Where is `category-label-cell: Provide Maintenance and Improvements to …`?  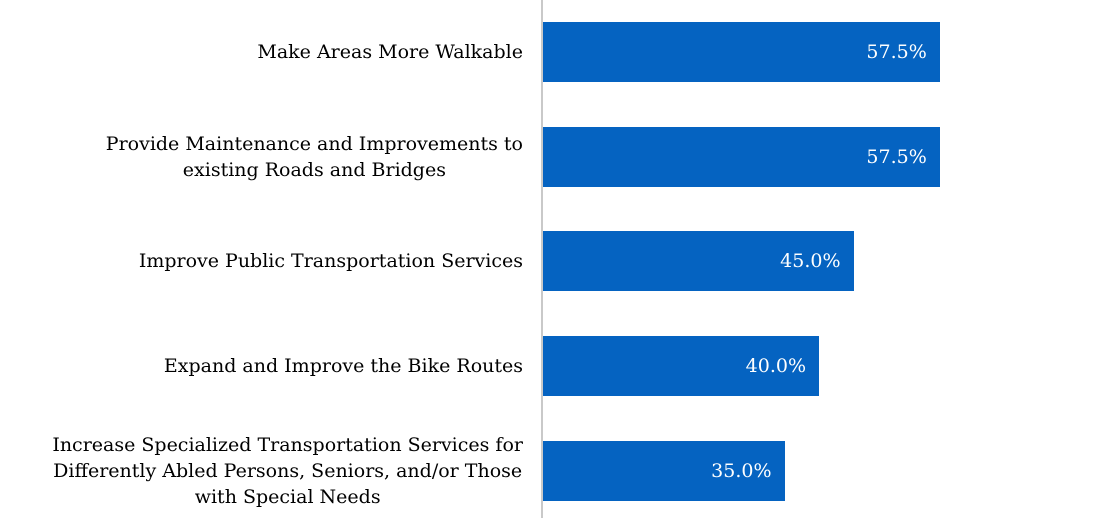
category-label-cell: Provide Maintenance and Improvements to … is located at coordinates (270, 157).